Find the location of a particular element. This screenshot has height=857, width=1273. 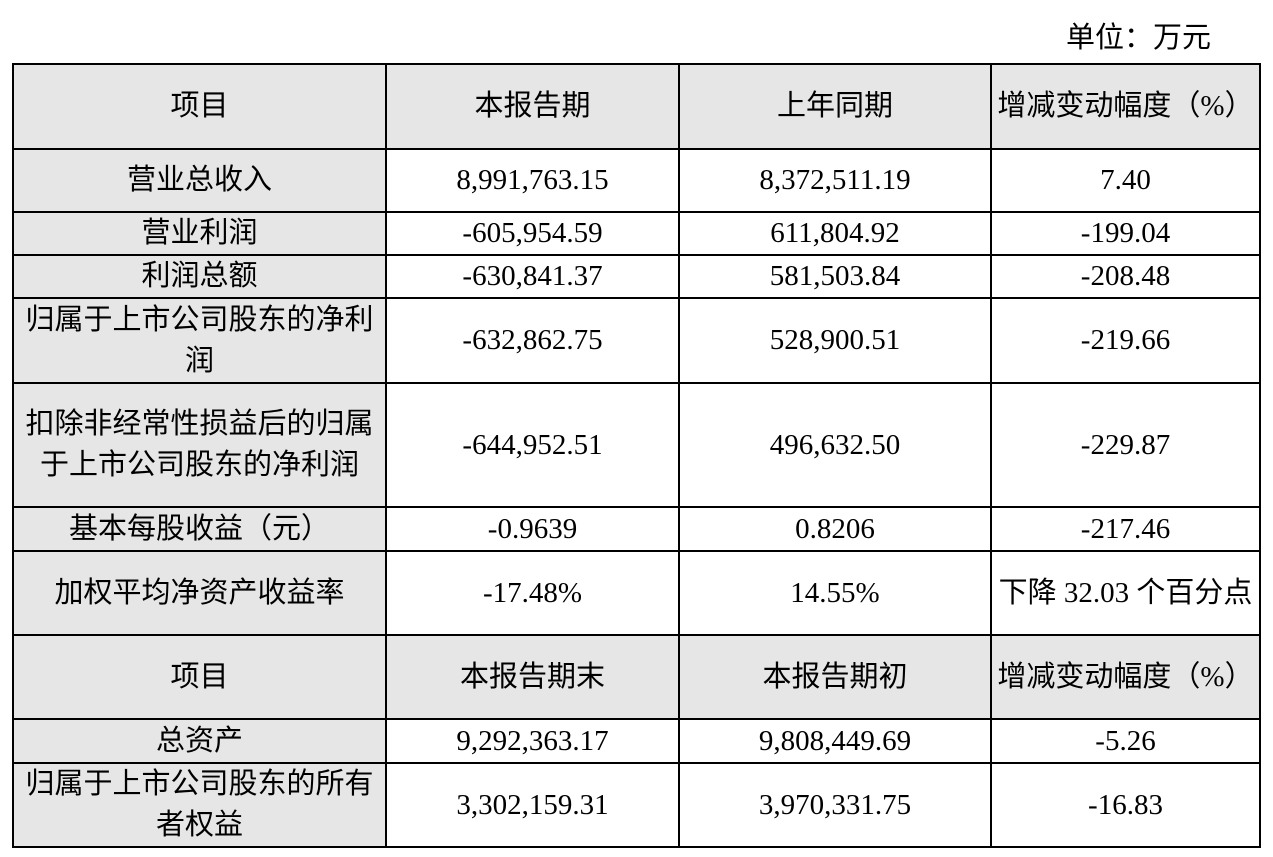

header-cell: 本报告期末 is located at coordinates (532, 677).